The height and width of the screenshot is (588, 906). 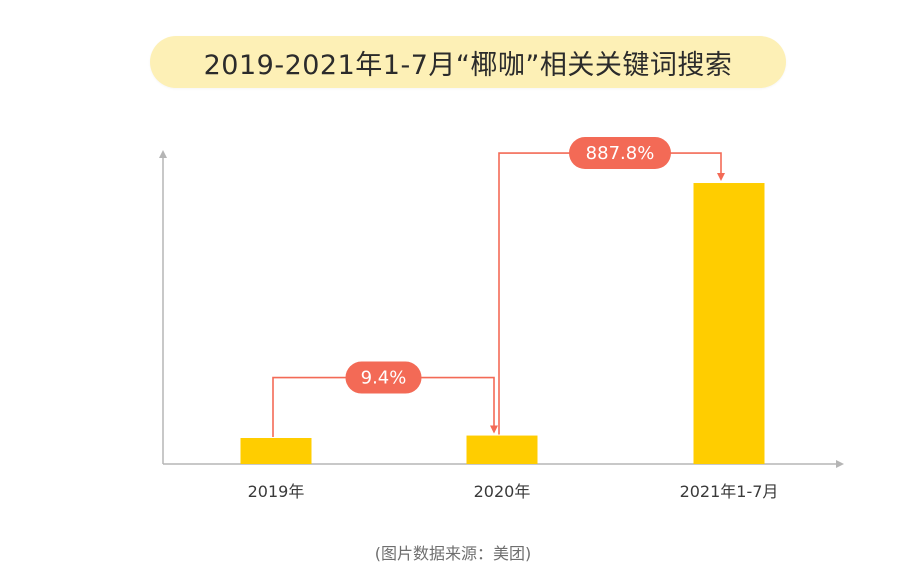 I want to click on x-tick-label: 2021年1-7月, so click(x=729, y=491).